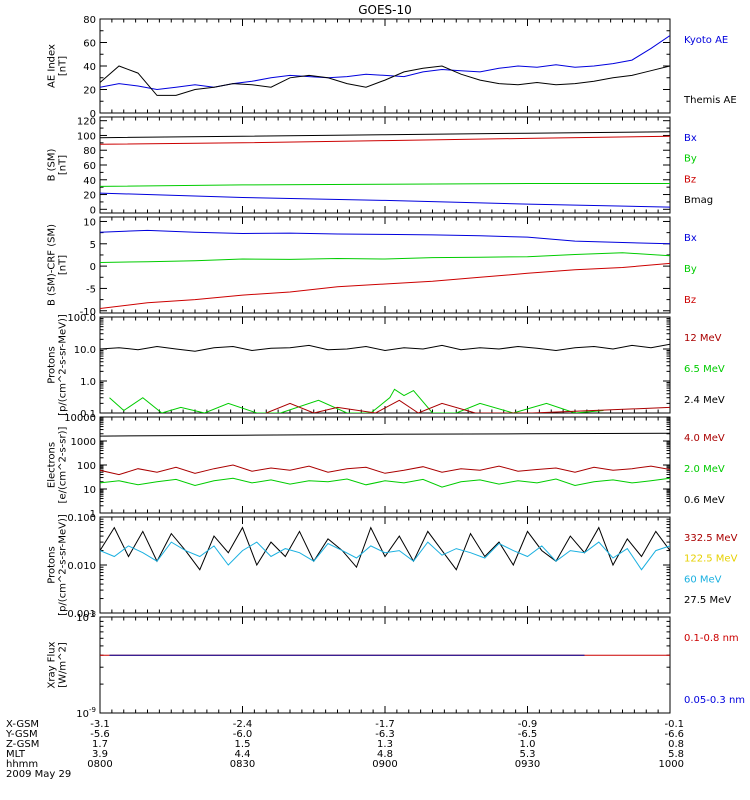 Image resolution: width=750 pixels, height=800 pixels. What do you see at coordinates (385, 470) in the screenshot?
I see `series-line-4-0-mev` at bounding box center [385, 470].